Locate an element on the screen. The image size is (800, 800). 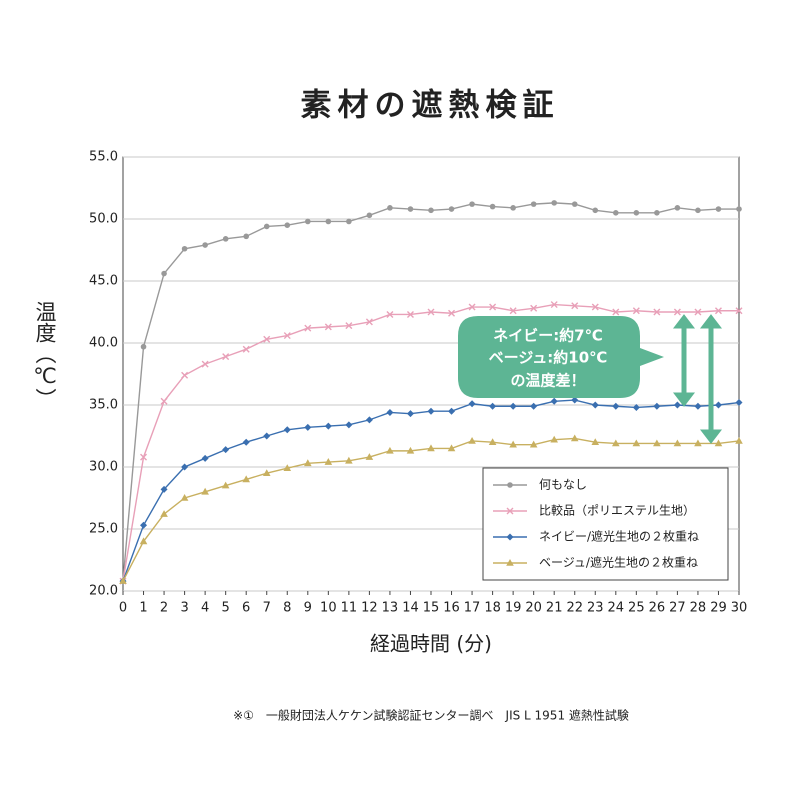
footnote: ※① 一般財団法人ケケン試験認証センター調べ JIS L 1951 遮熱性試験 is located at coordinates (431, 715).